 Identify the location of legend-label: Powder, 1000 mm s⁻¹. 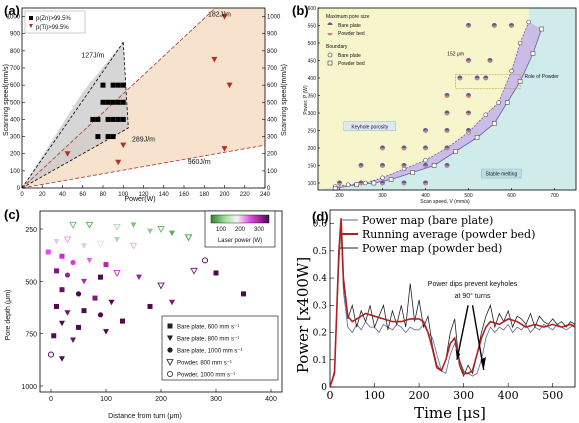
(206, 376).